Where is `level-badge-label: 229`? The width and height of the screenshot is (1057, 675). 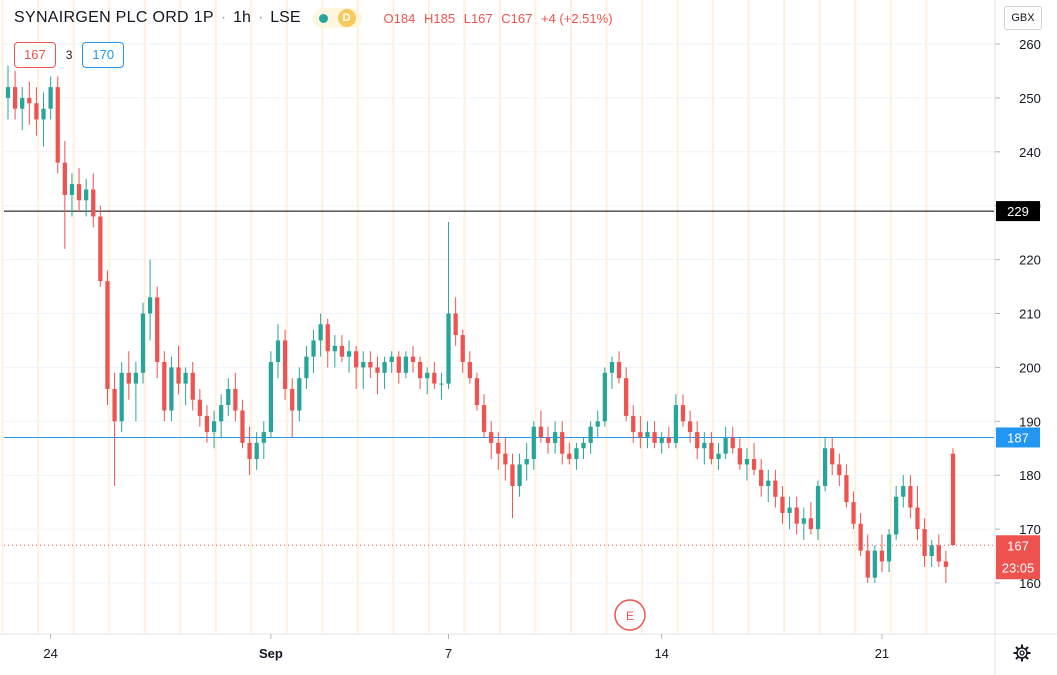
level-badge-label: 229 is located at coordinates (1018, 211).